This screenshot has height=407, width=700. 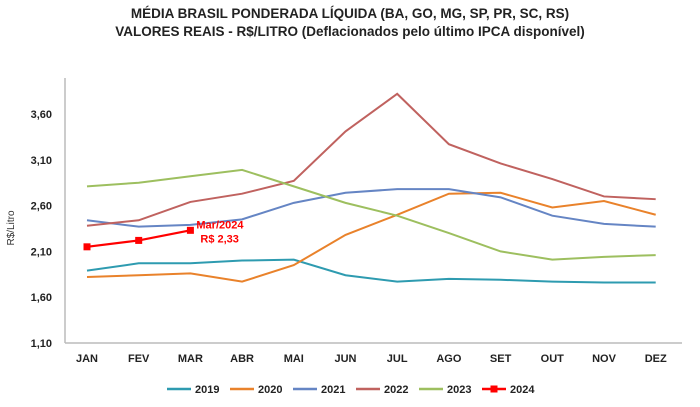 I want to click on legend-label-2023: 2023, so click(x=459, y=390).